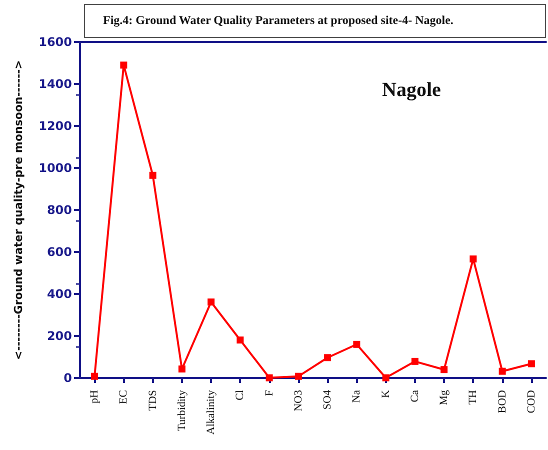  Describe the element at coordinates (152, 400) in the screenshot. I see `x-tick-label: TDS` at that location.